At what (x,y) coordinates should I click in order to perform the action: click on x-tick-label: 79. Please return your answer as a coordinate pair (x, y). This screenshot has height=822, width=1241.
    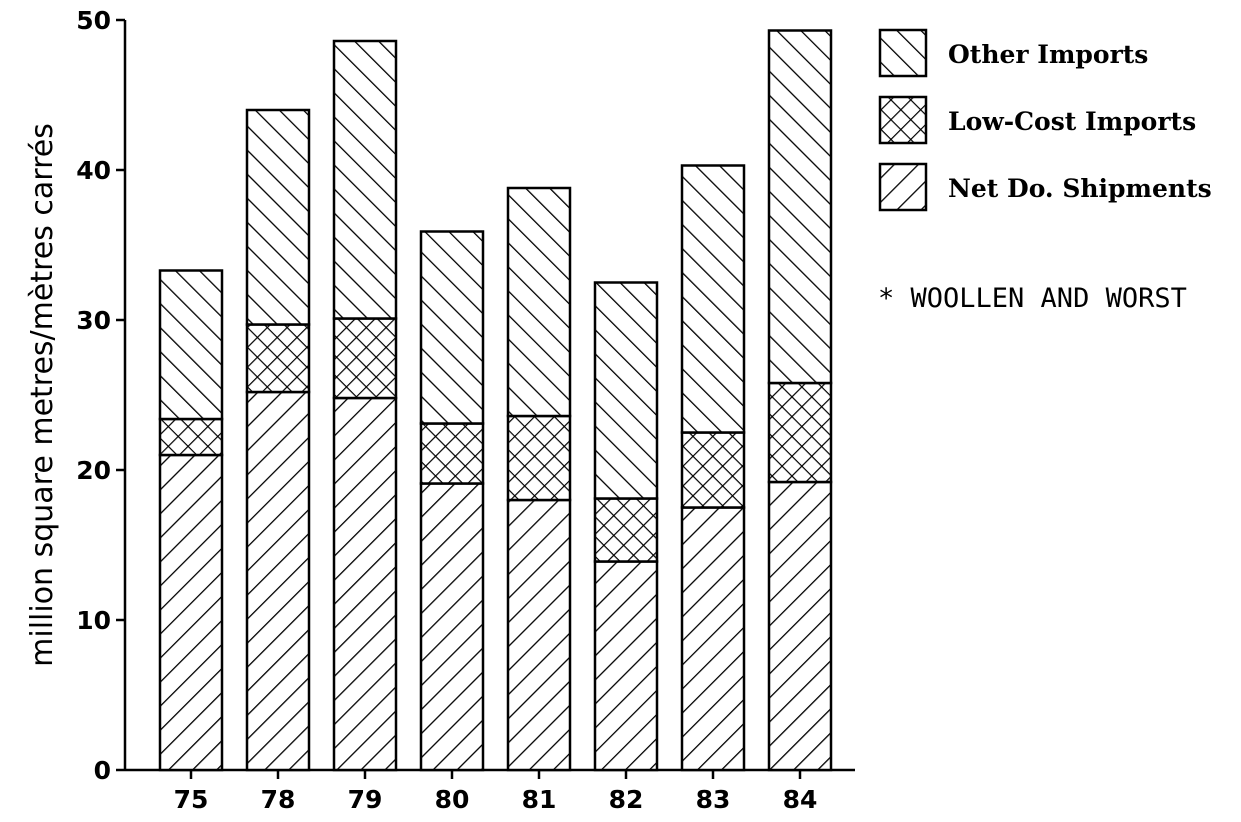
    Looking at the image, I should click on (365, 799).